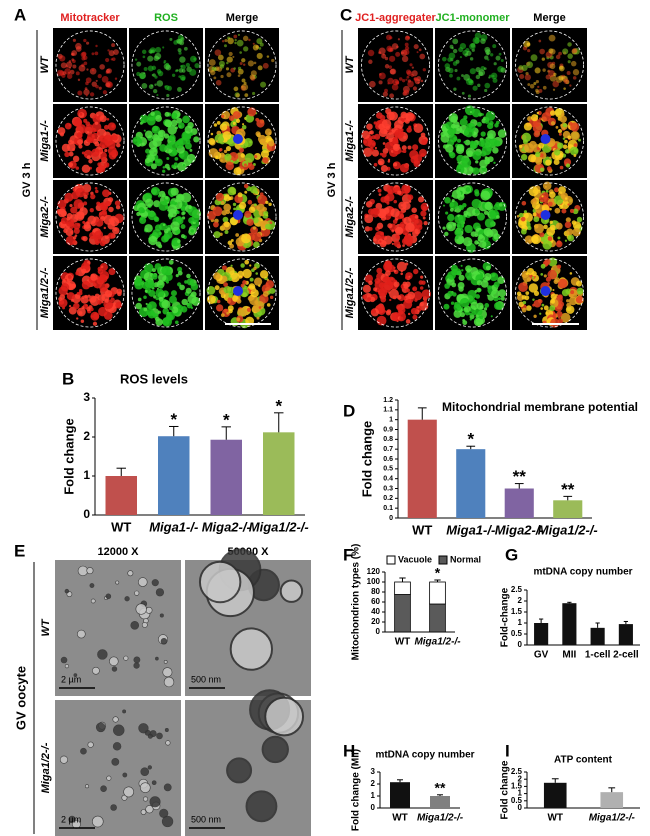 Image resolution: width=650 pixels, height=836 pixels. Describe the element at coordinates (166, 18) in the screenshot. I see `column-header: ROS` at that location.